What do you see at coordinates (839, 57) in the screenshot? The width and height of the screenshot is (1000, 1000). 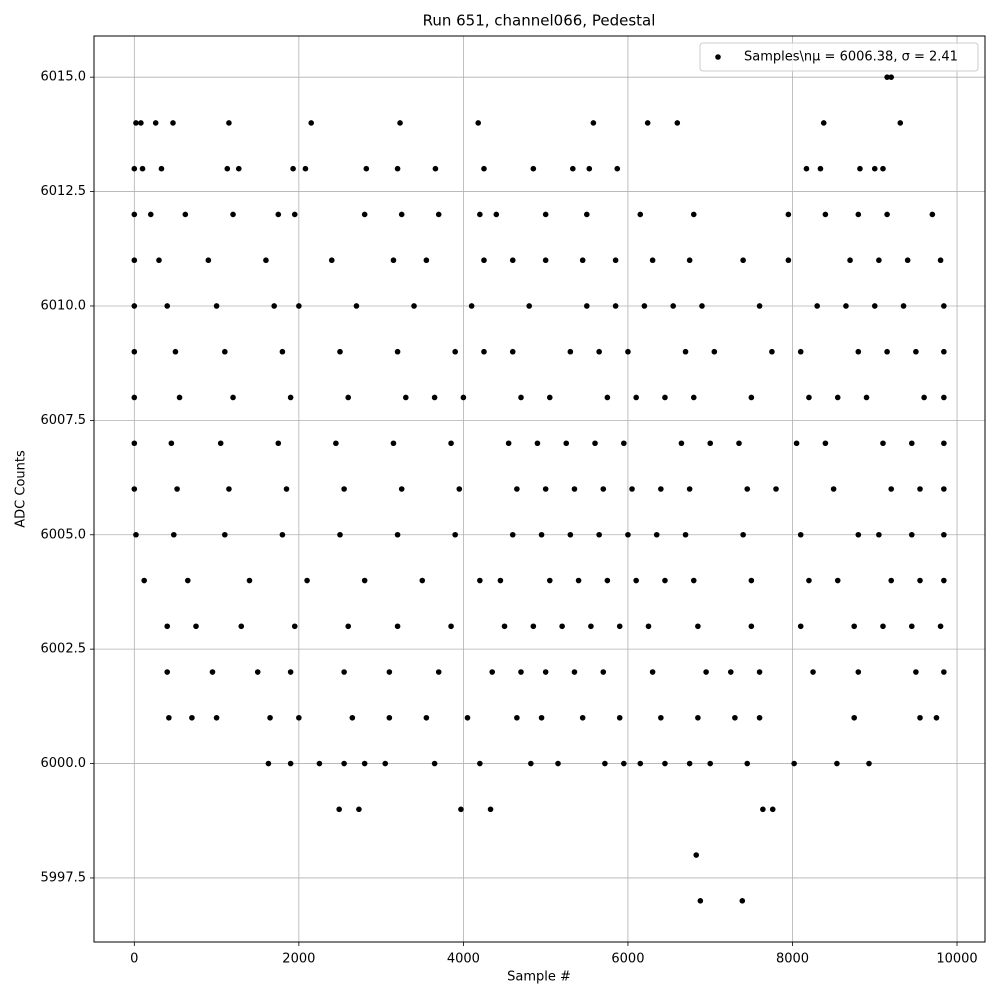 I see `legend: Samples\nμ = 6006.38, σ = 2.41` at bounding box center [839, 57].